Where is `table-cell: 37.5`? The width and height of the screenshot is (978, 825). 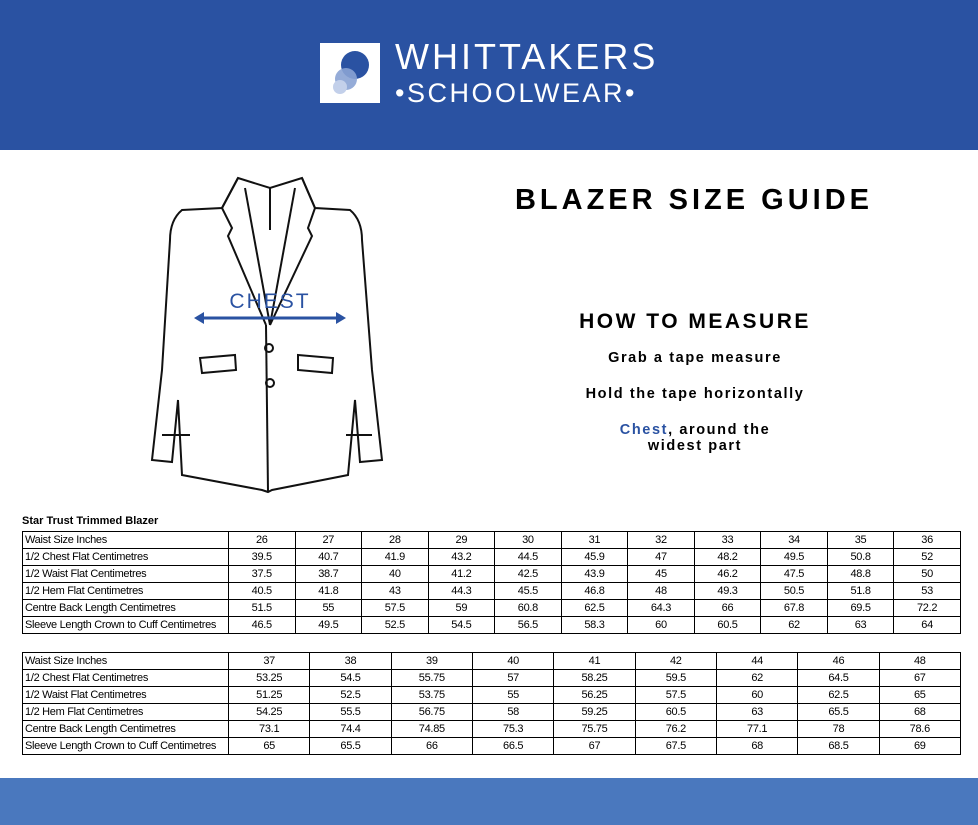
table-cell: 37.5 is located at coordinates (262, 574).